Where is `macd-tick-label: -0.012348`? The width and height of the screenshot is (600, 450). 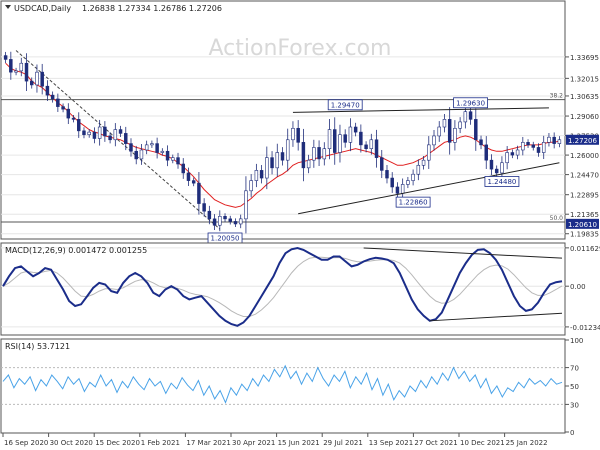 macd-tick-label: -0.012348 is located at coordinates (585, 328).